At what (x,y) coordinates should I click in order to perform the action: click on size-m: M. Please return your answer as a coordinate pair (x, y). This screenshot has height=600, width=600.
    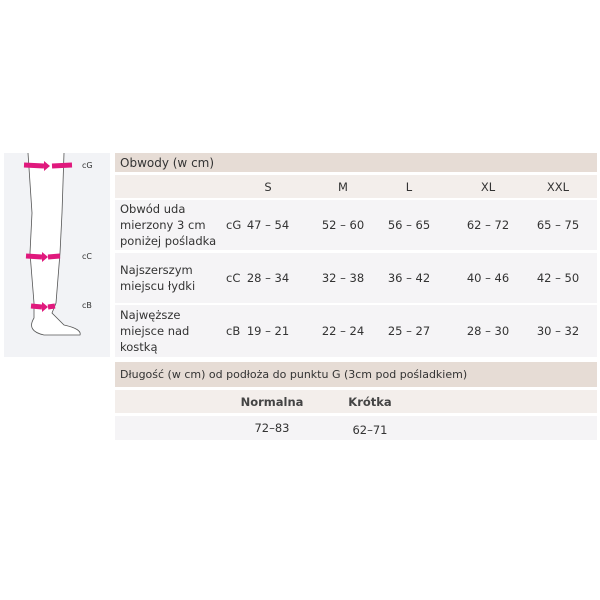
    Looking at the image, I should click on (343, 187).